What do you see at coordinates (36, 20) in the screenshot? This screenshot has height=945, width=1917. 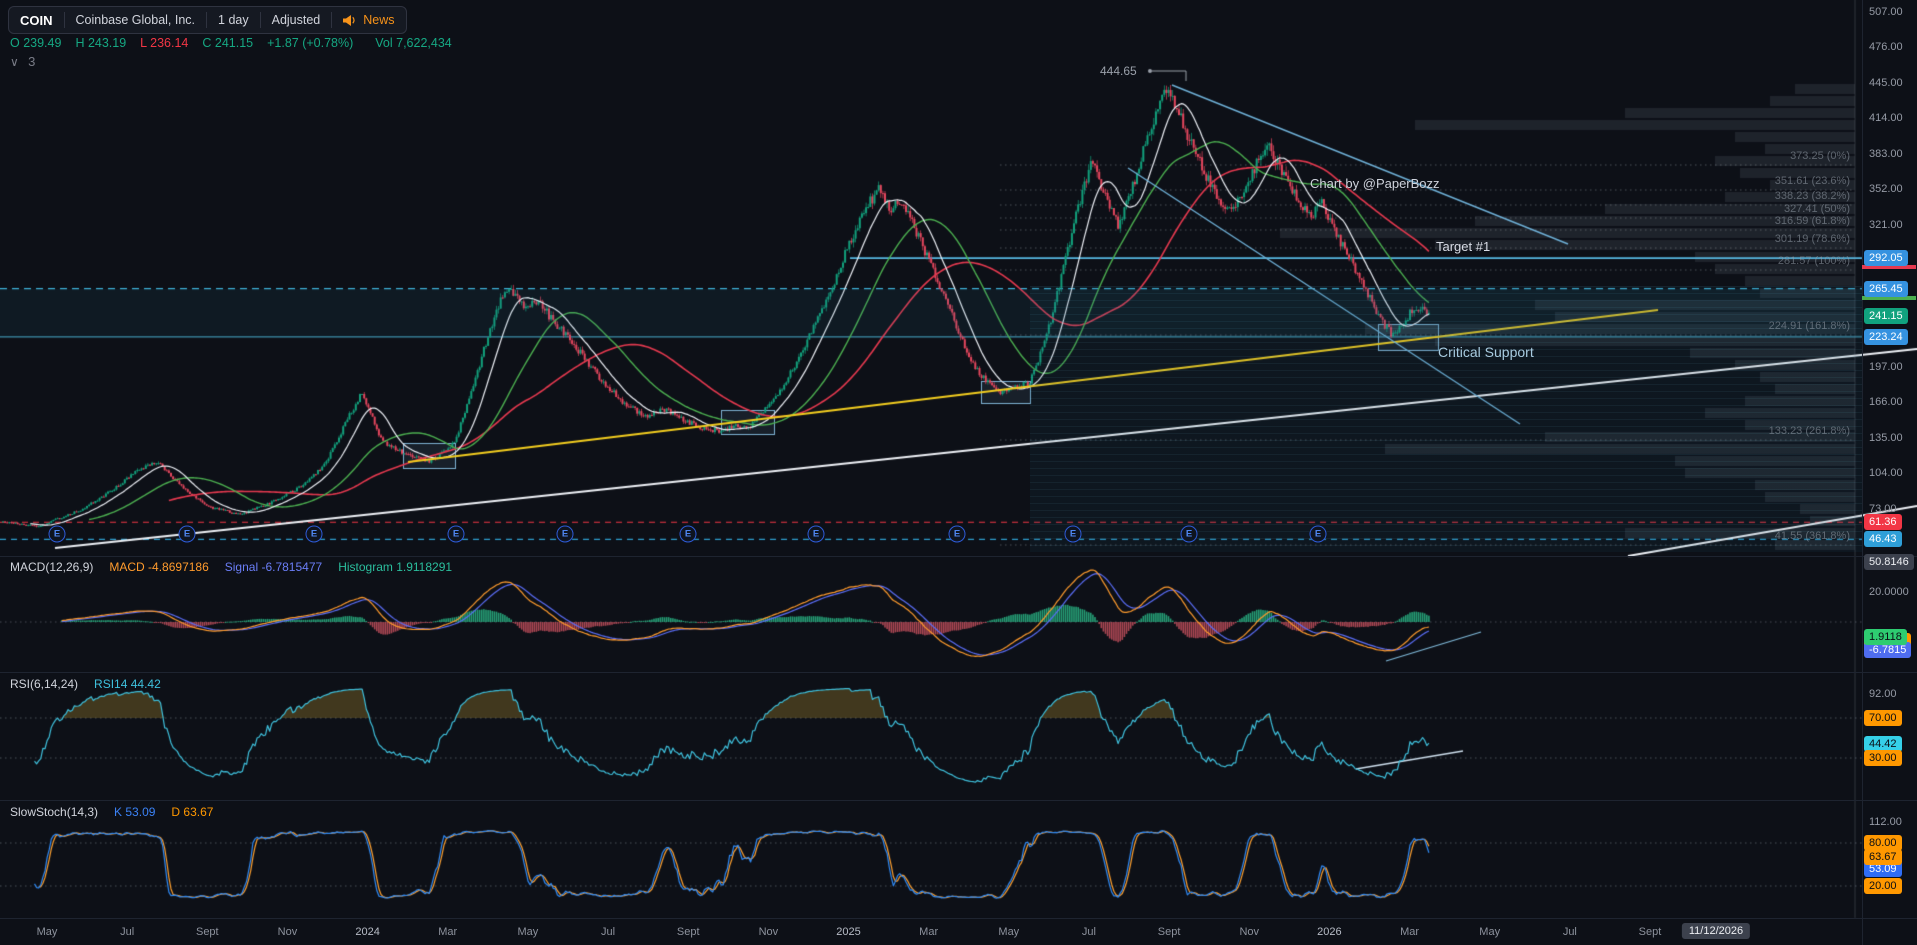 I see `symbol-button: COIN` at bounding box center [36, 20].